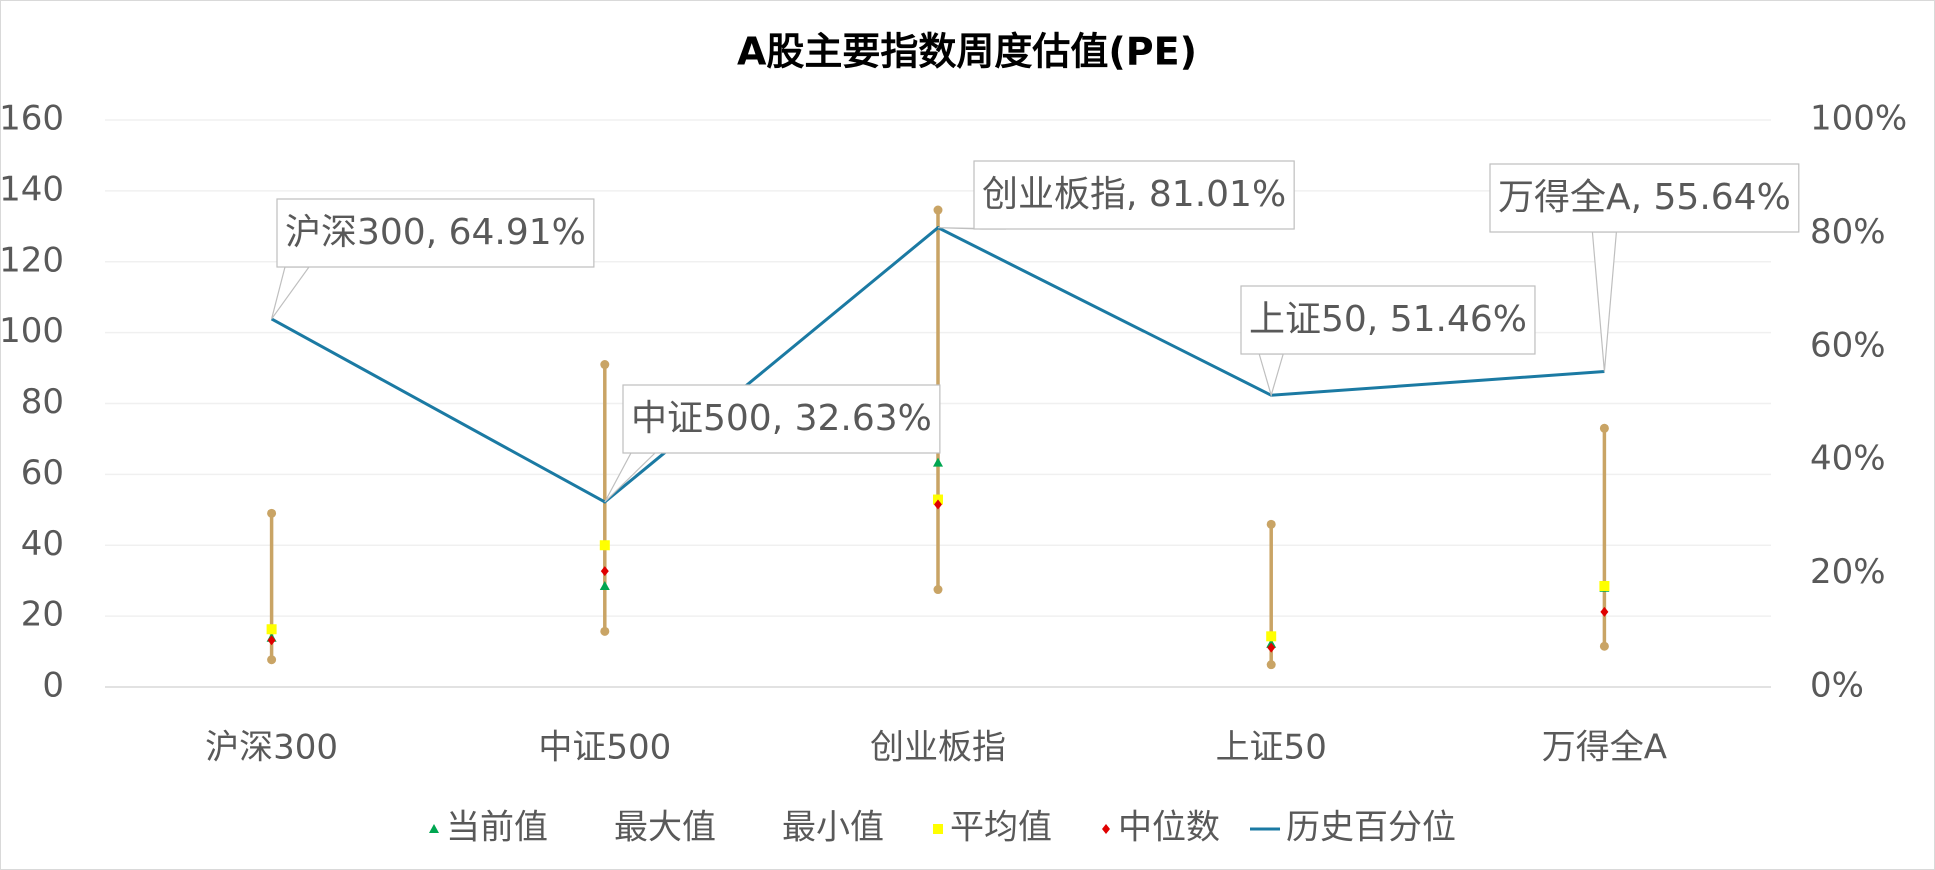 The image size is (1935, 870). I want to click on y2-tick-label: 100%, so click(1858, 119).